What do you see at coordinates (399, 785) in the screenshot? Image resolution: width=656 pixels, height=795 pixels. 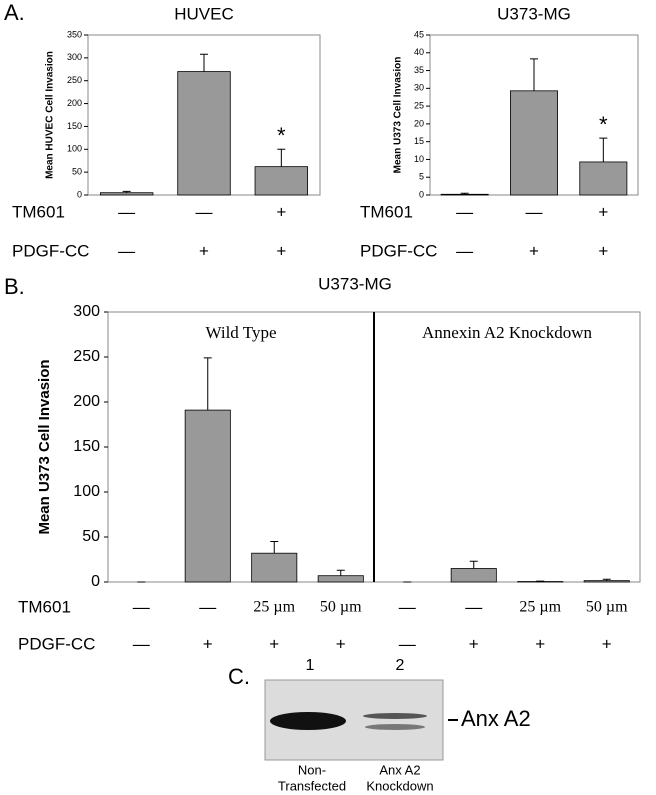 I see `lane-label: Knockdown` at bounding box center [399, 785].